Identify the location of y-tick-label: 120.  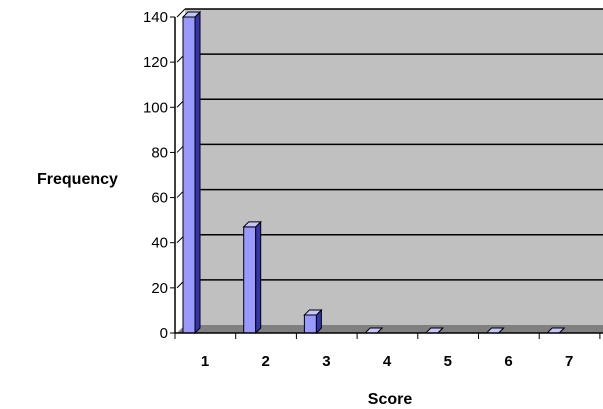
(155, 62).